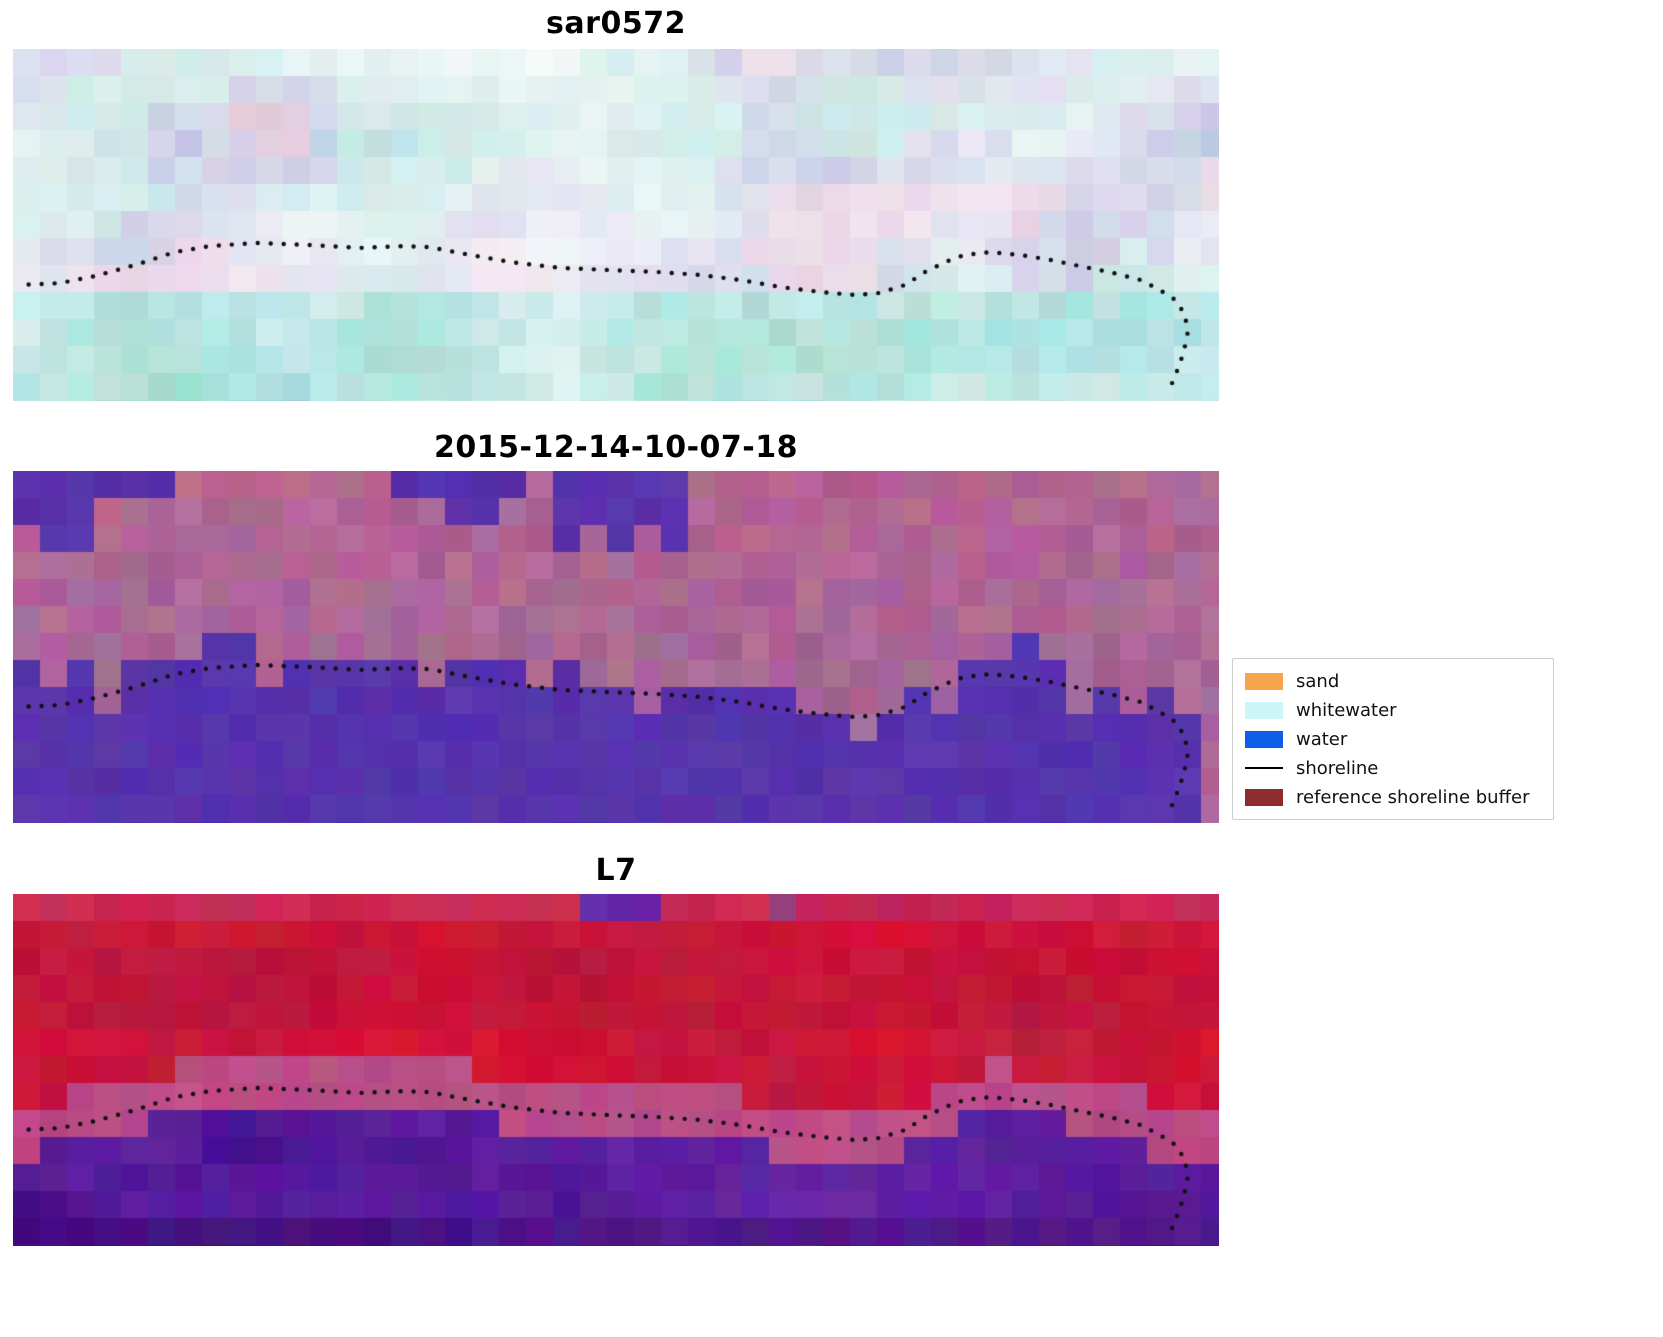 The width and height of the screenshot is (1663, 1337). I want to click on legend-item-sand: sand, so click(1393, 681).